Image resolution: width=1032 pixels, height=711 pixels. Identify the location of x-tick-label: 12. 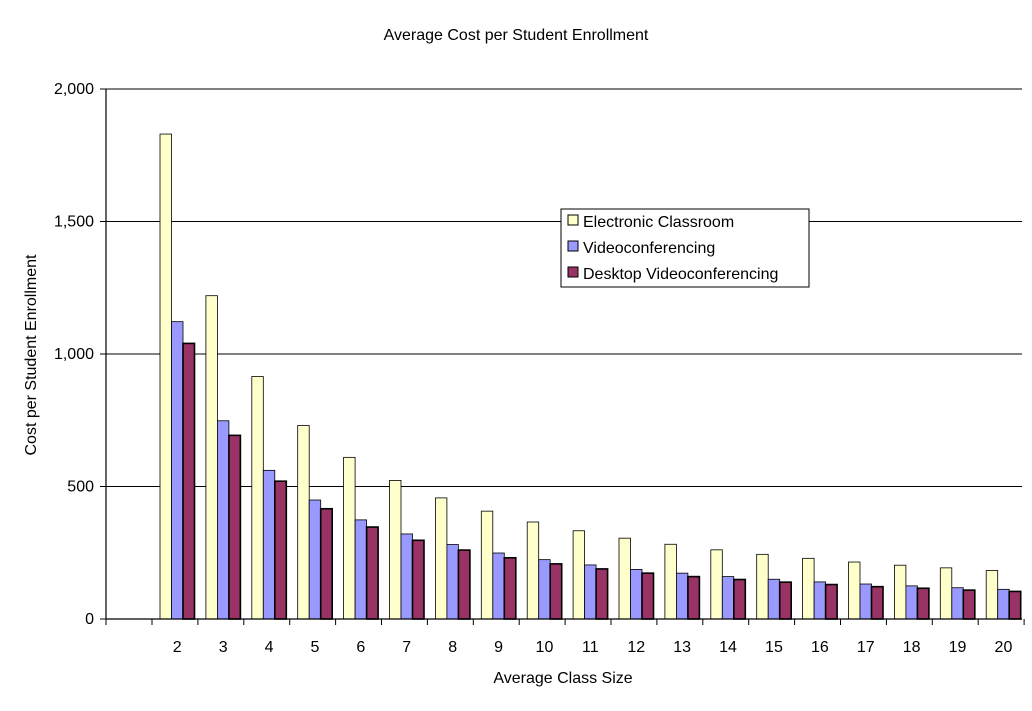
(636, 647).